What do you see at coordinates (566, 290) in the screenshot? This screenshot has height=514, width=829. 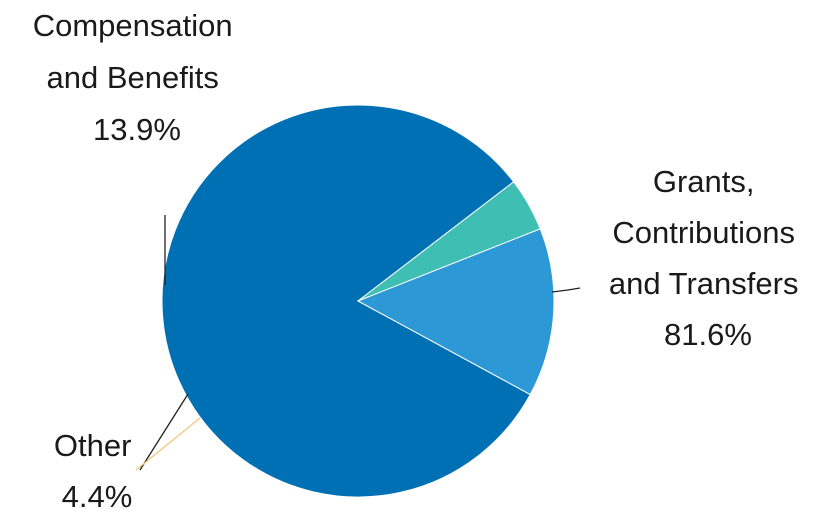 I see `leader-line-grants` at bounding box center [566, 290].